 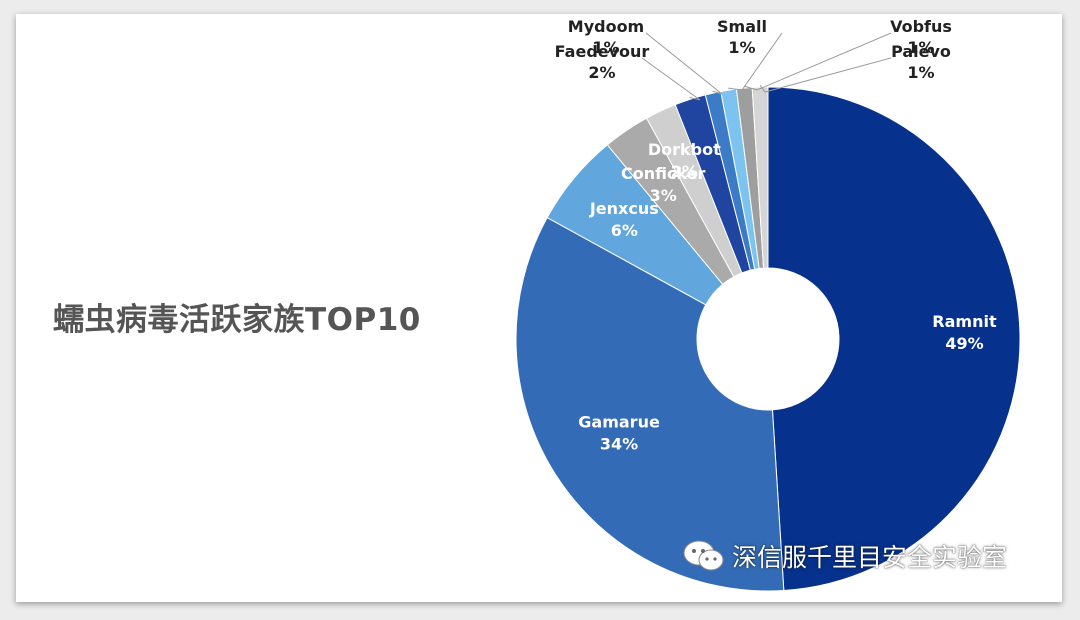 What do you see at coordinates (964, 321) in the screenshot?
I see `slice-name-label: Ramnit` at bounding box center [964, 321].